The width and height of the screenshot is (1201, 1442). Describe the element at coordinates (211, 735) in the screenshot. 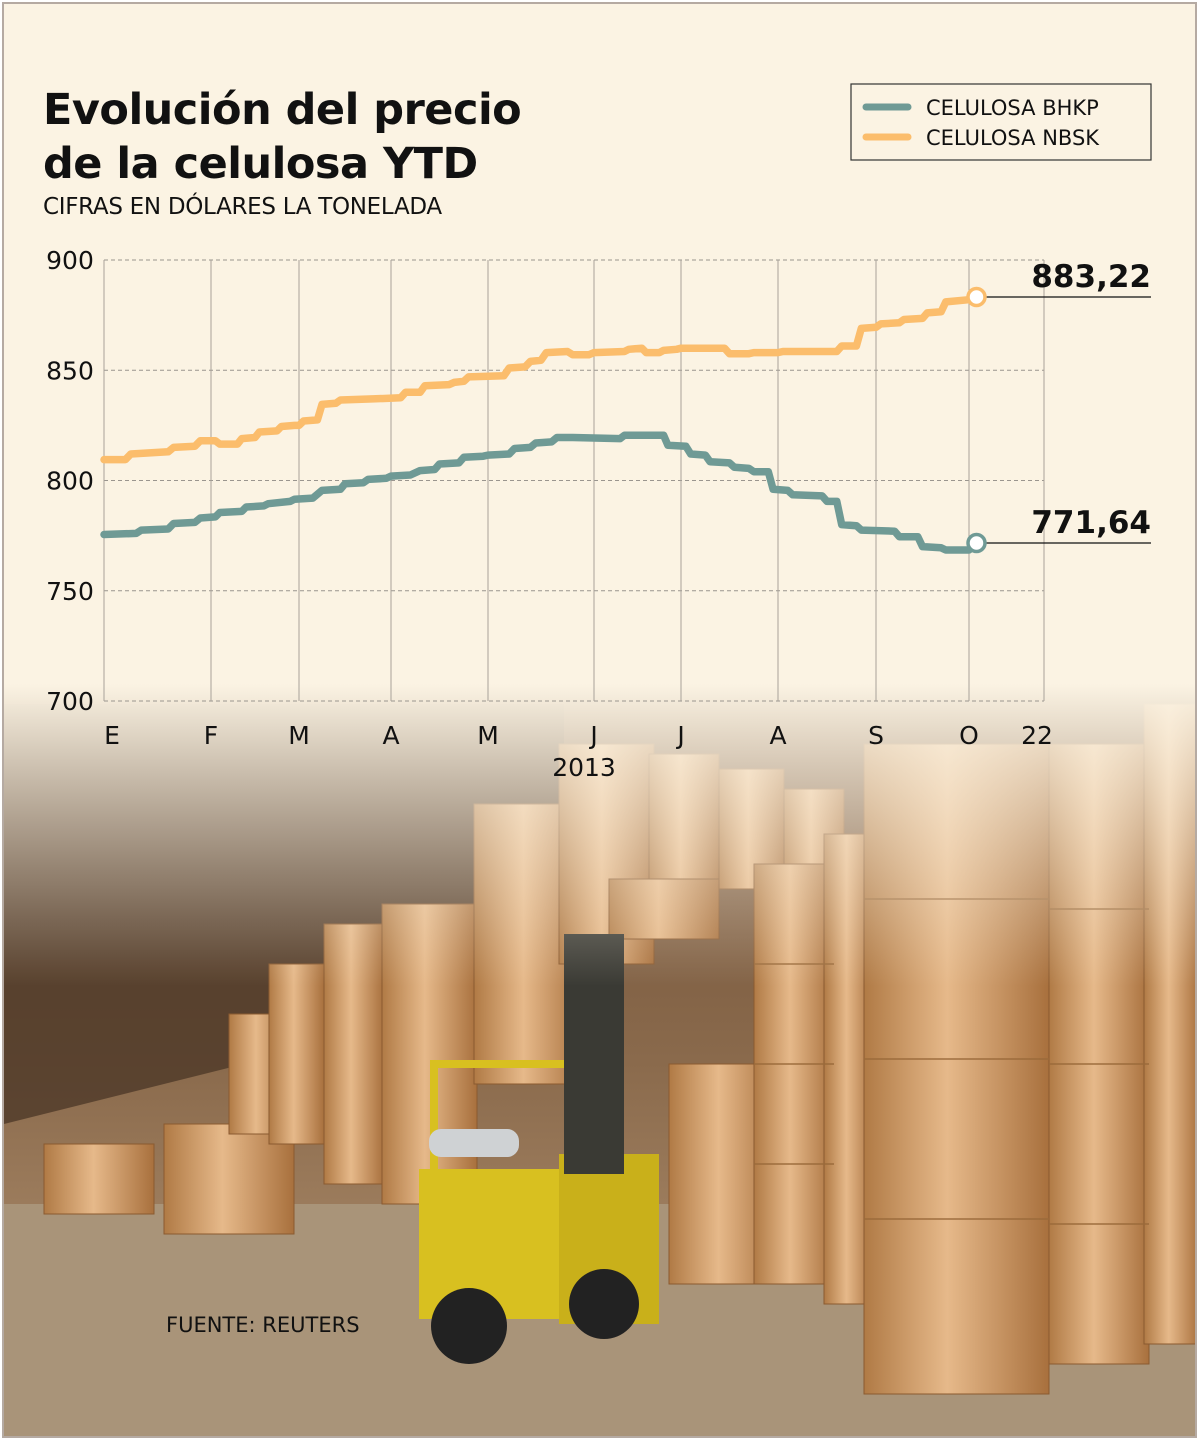

I see `x-tick-label: F` at that location.